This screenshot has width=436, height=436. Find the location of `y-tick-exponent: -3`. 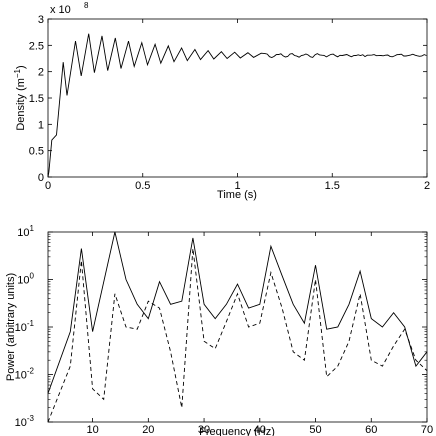

y-tick-exponent: -3 is located at coordinates (31, 418).